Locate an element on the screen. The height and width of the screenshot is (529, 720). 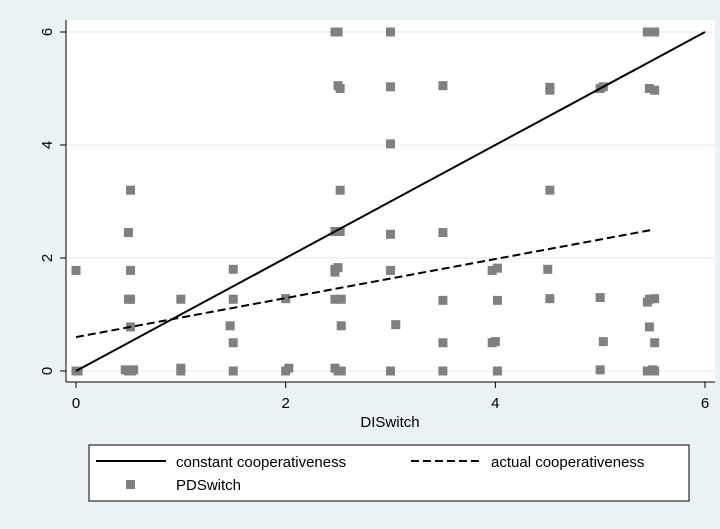
y-tick-label-3: 6 is located at coordinates (47, 32).